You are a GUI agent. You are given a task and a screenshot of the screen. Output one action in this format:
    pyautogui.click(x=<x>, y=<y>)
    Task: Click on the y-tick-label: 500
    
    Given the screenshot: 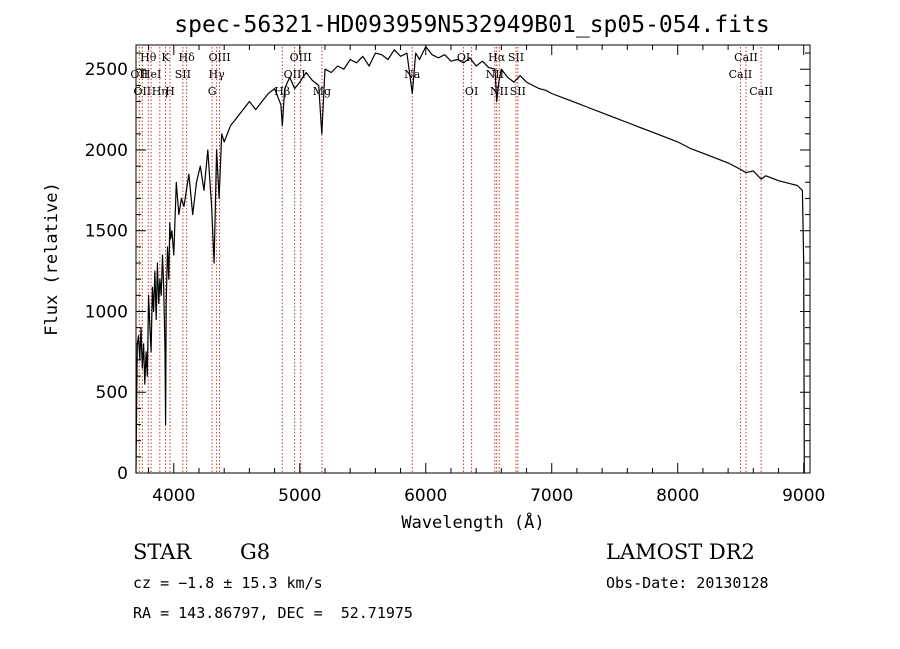 What is the action you would take?
    pyautogui.click(x=112, y=393)
    